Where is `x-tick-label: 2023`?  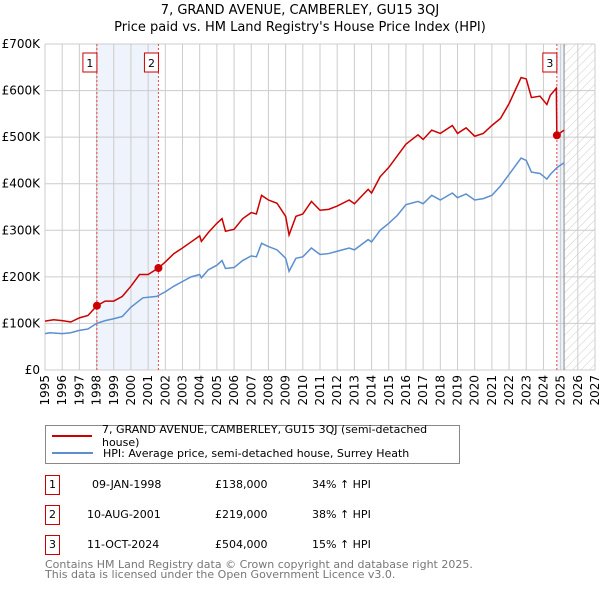 x-tick-label: 2023 is located at coordinates (526, 390).